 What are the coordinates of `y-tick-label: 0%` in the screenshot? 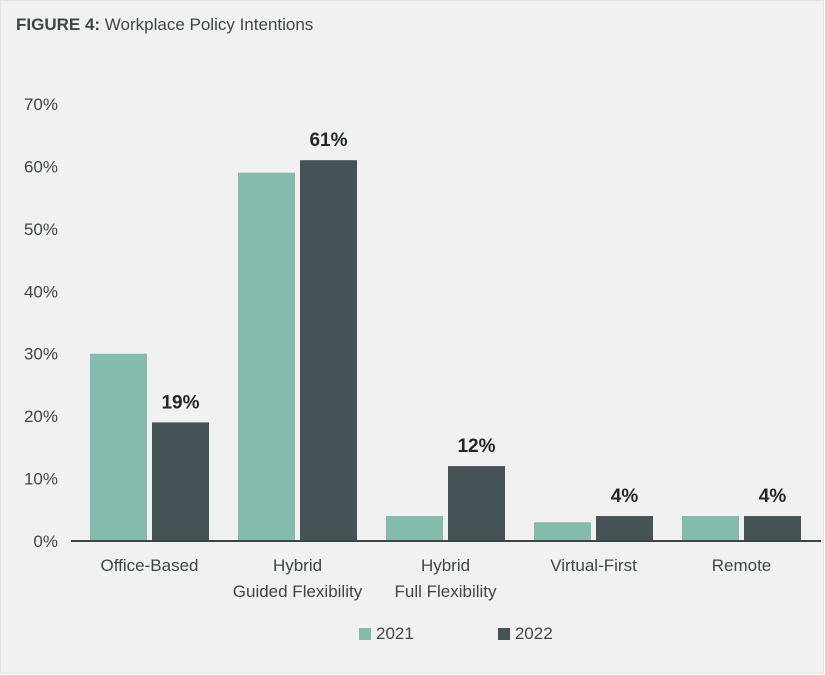 It's located at (45, 541).